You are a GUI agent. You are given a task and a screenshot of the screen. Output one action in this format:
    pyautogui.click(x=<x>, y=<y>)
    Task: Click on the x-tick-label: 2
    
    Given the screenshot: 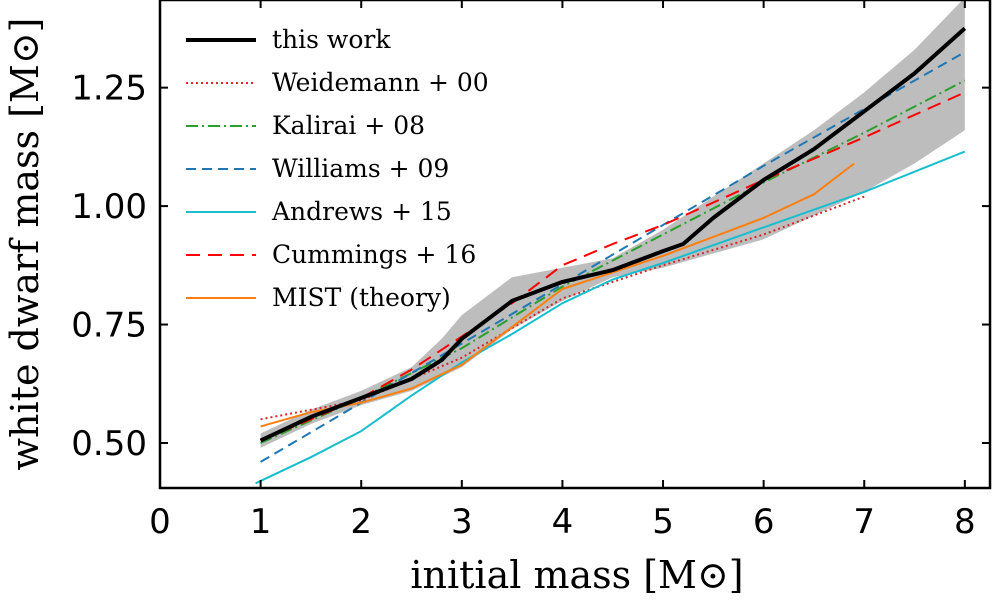 What is the action you would take?
    pyautogui.click(x=361, y=522)
    